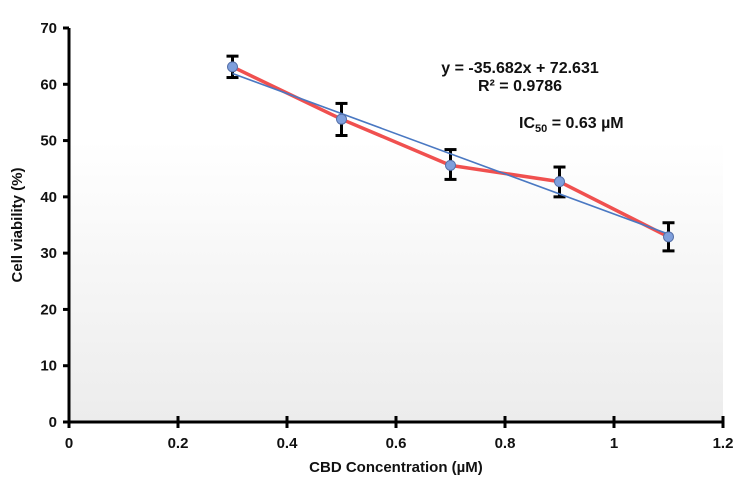  What do you see at coordinates (288, 443) in the screenshot?
I see `x-tick-label: 0.4` at bounding box center [288, 443].